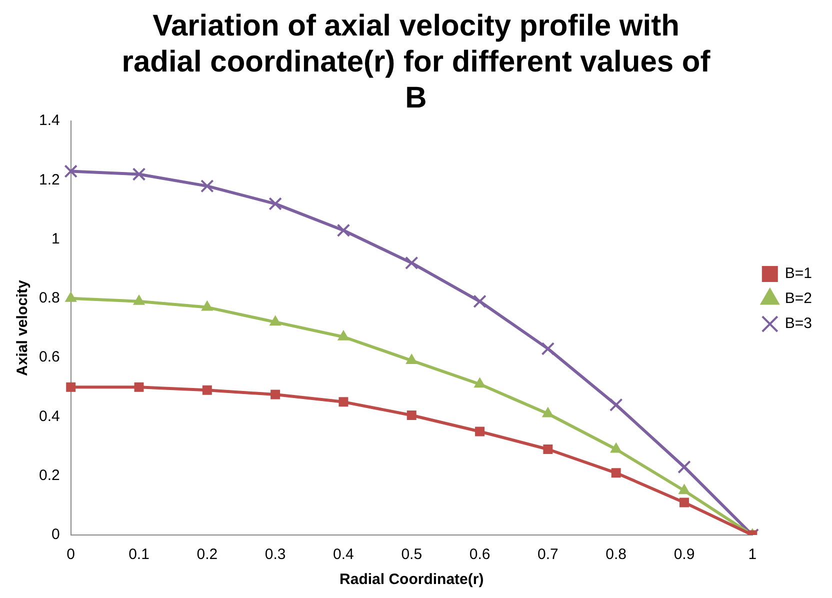 The width and height of the screenshot is (832, 598). Describe the element at coordinates (49, 298) in the screenshot. I see `y-tick-label: 0.8` at that location.